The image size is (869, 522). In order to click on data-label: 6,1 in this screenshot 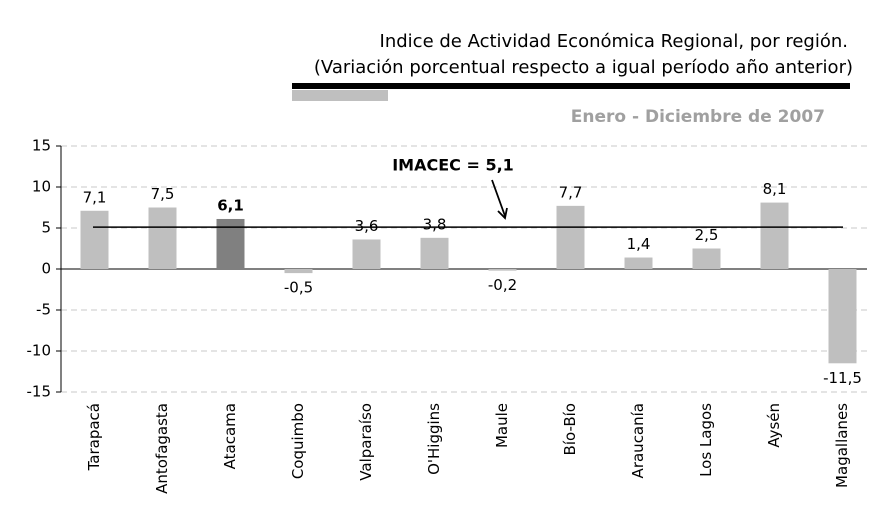, I will do `click(230, 205)`.